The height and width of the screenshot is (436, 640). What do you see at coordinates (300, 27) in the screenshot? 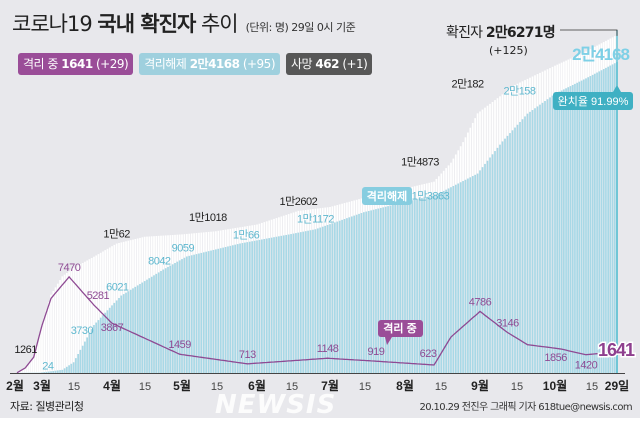
I see `unit-note: (단위: 명) 29일 0시 기준` at bounding box center [300, 27].